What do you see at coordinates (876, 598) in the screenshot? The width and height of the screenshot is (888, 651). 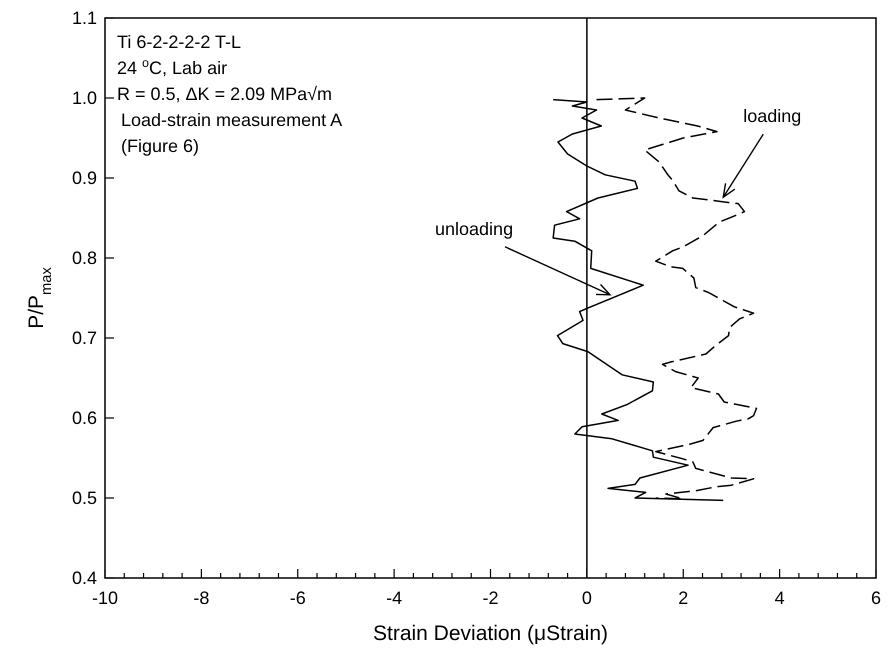 I see `x-tick-label: 6` at bounding box center [876, 598].